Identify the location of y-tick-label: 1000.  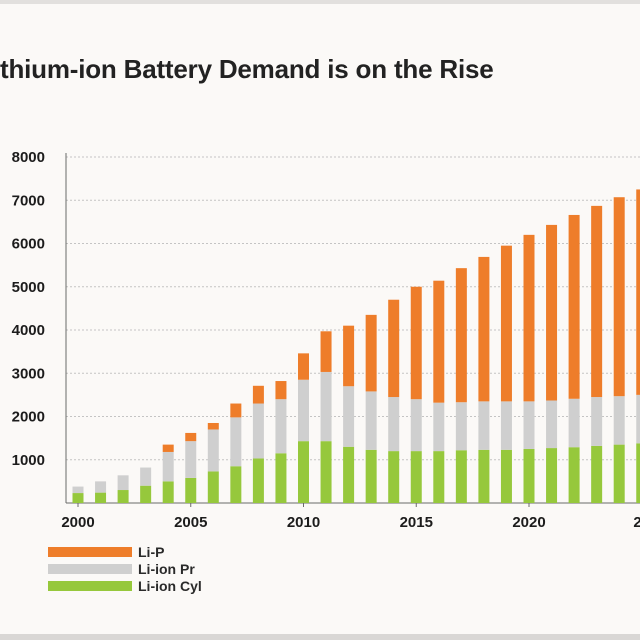
(28, 460).